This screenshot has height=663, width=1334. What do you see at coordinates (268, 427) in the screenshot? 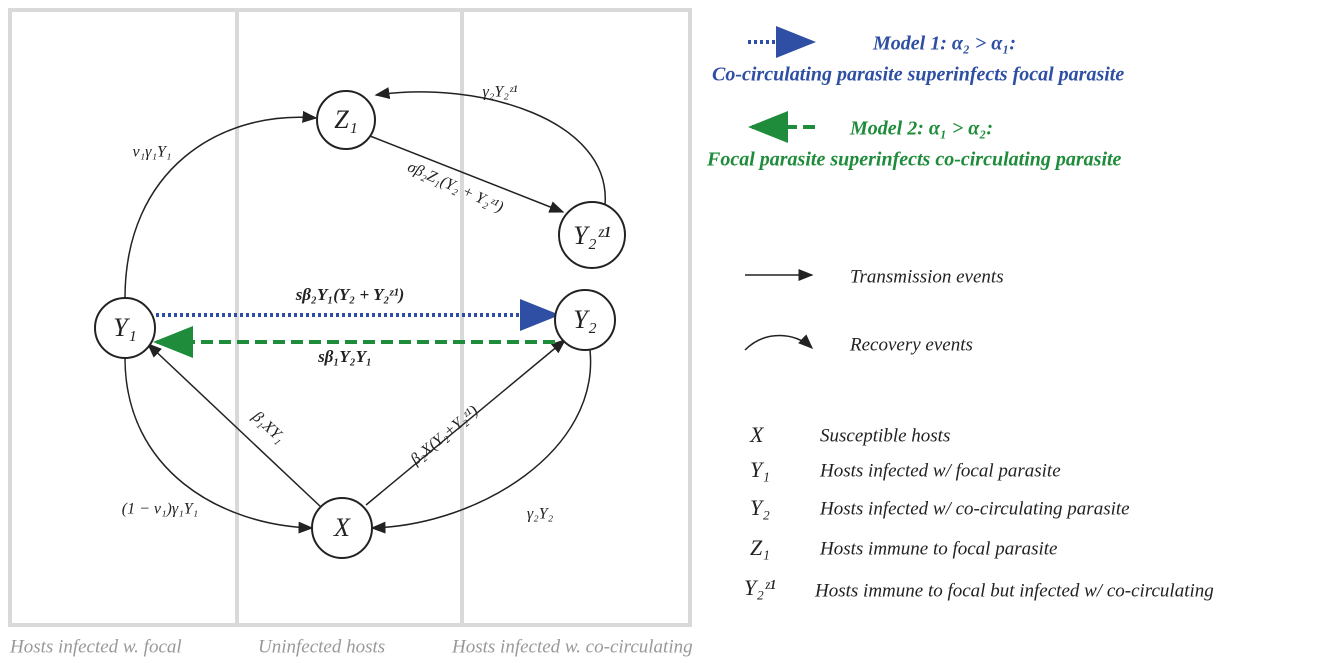
I see `edge-label: β₁XY₁` at bounding box center [268, 427].